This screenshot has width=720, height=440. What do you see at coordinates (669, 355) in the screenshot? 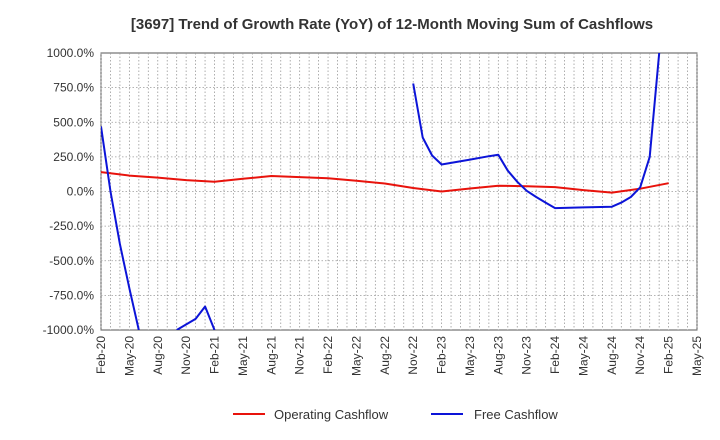
I see `x-tick-label: Feb-25` at bounding box center [669, 355].